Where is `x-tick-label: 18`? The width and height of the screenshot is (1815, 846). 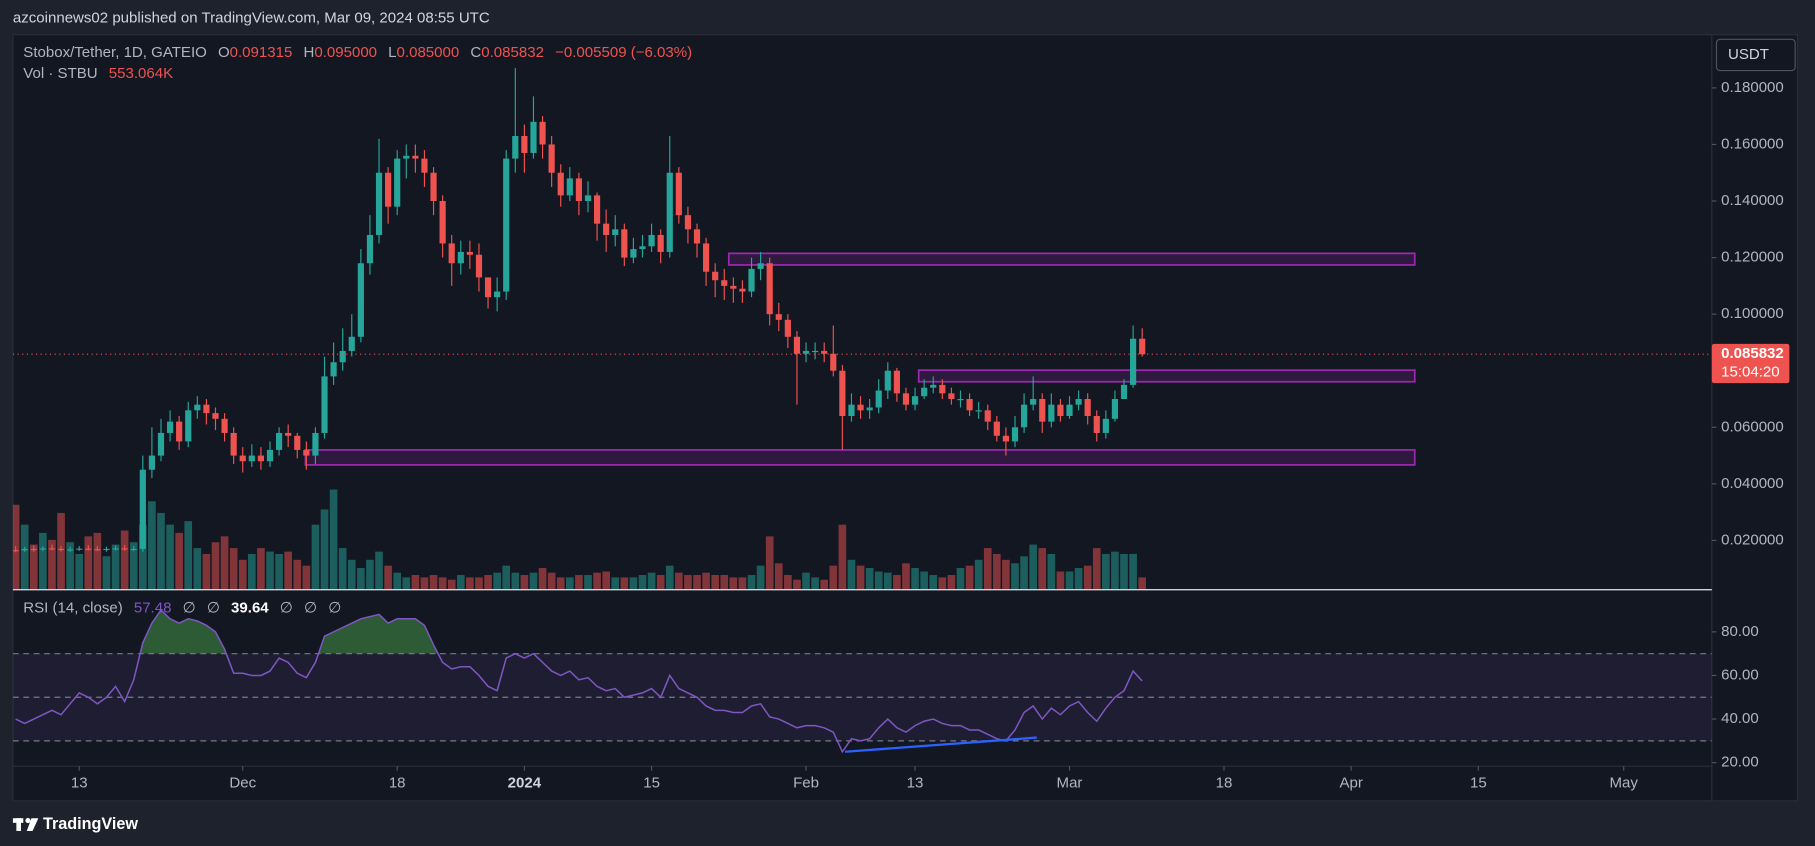 x-tick-label: 18 is located at coordinates (1224, 782).